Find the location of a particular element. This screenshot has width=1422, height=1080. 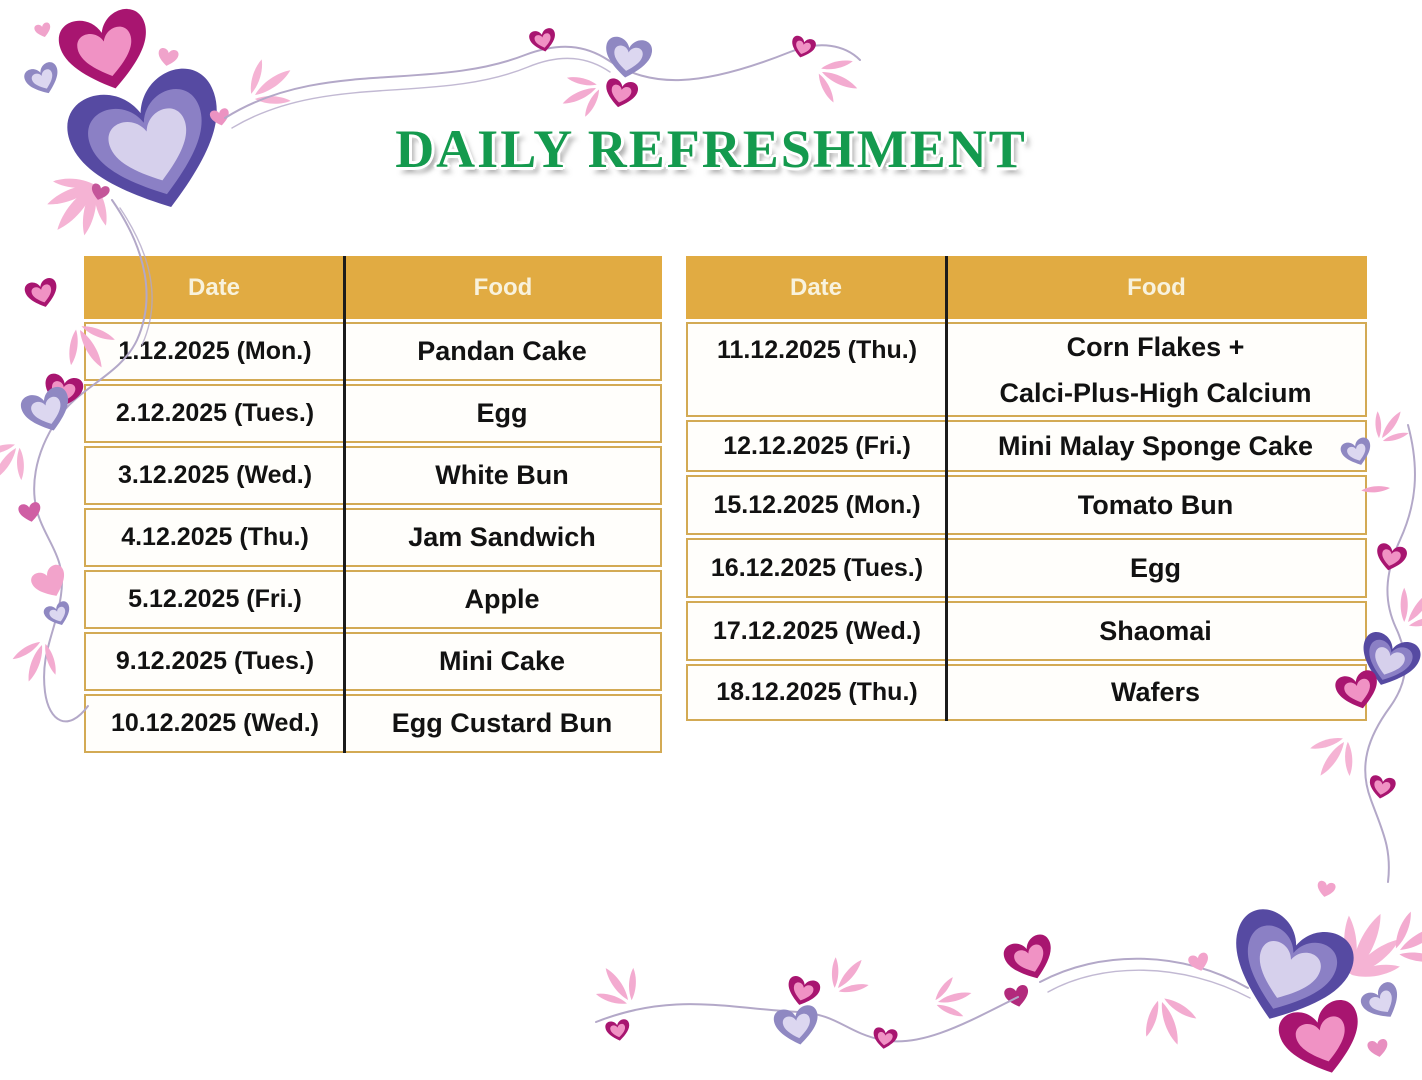

table-row: 17.12.2025 (Wed.) Shaomai is located at coordinates (1026, 631).